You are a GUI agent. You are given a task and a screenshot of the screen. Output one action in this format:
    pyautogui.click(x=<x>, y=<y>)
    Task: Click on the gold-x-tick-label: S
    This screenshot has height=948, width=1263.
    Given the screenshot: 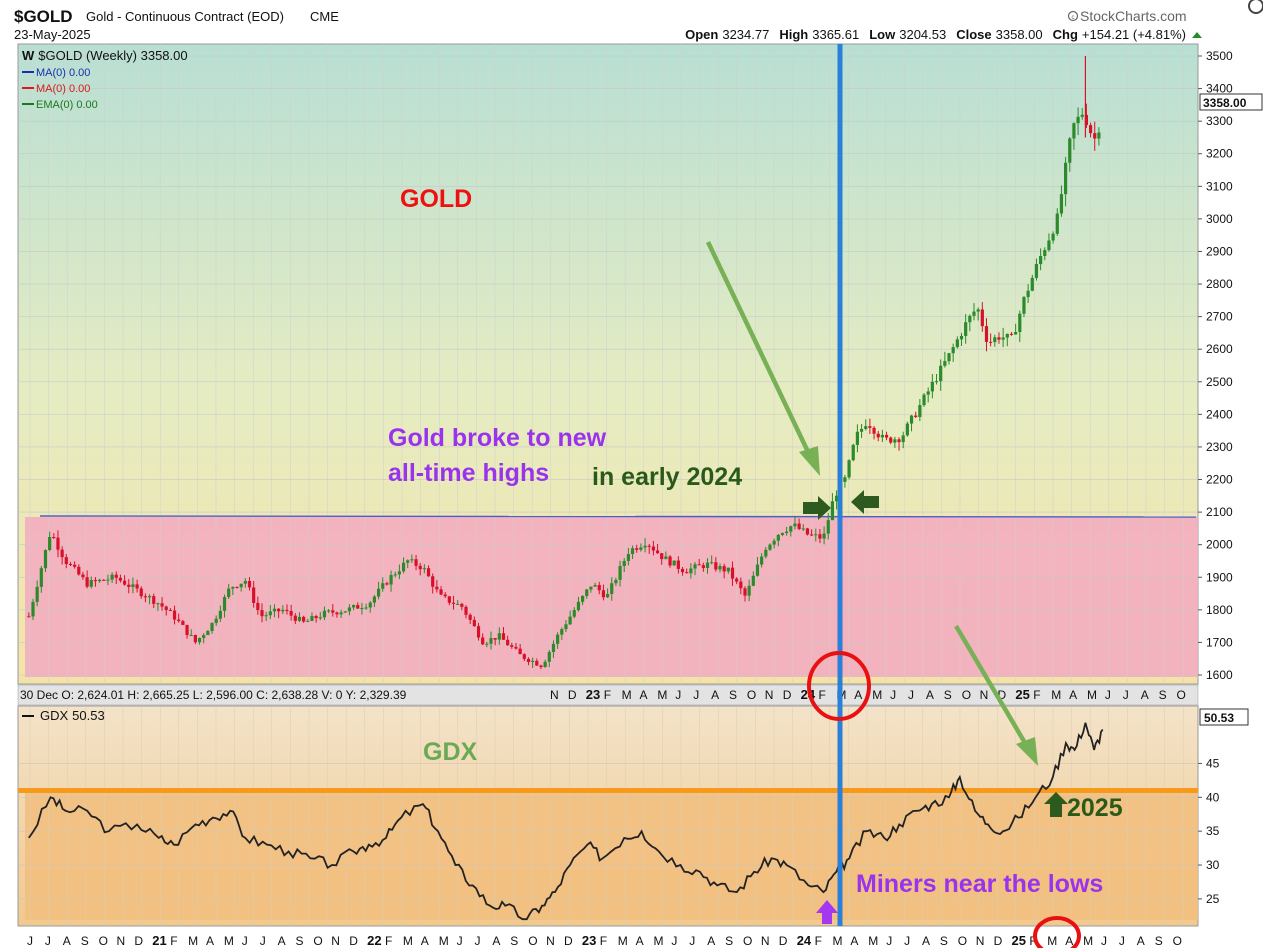 What is the action you would take?
    pyautogui.click(x=948, y=695)
    